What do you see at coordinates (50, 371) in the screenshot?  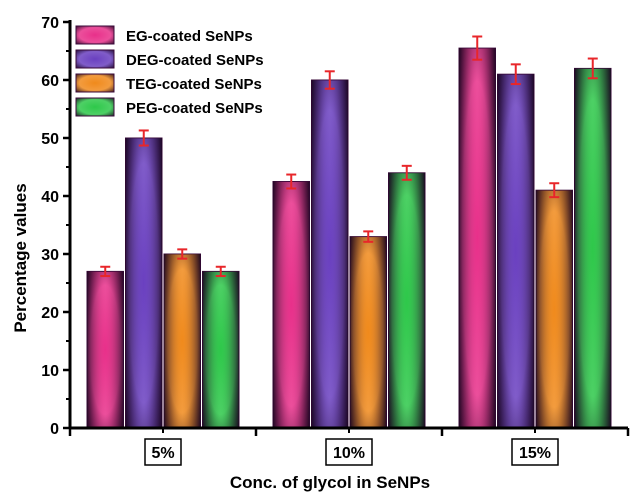 I see `y-tick-label: 10` at bounding box center [50, 371].